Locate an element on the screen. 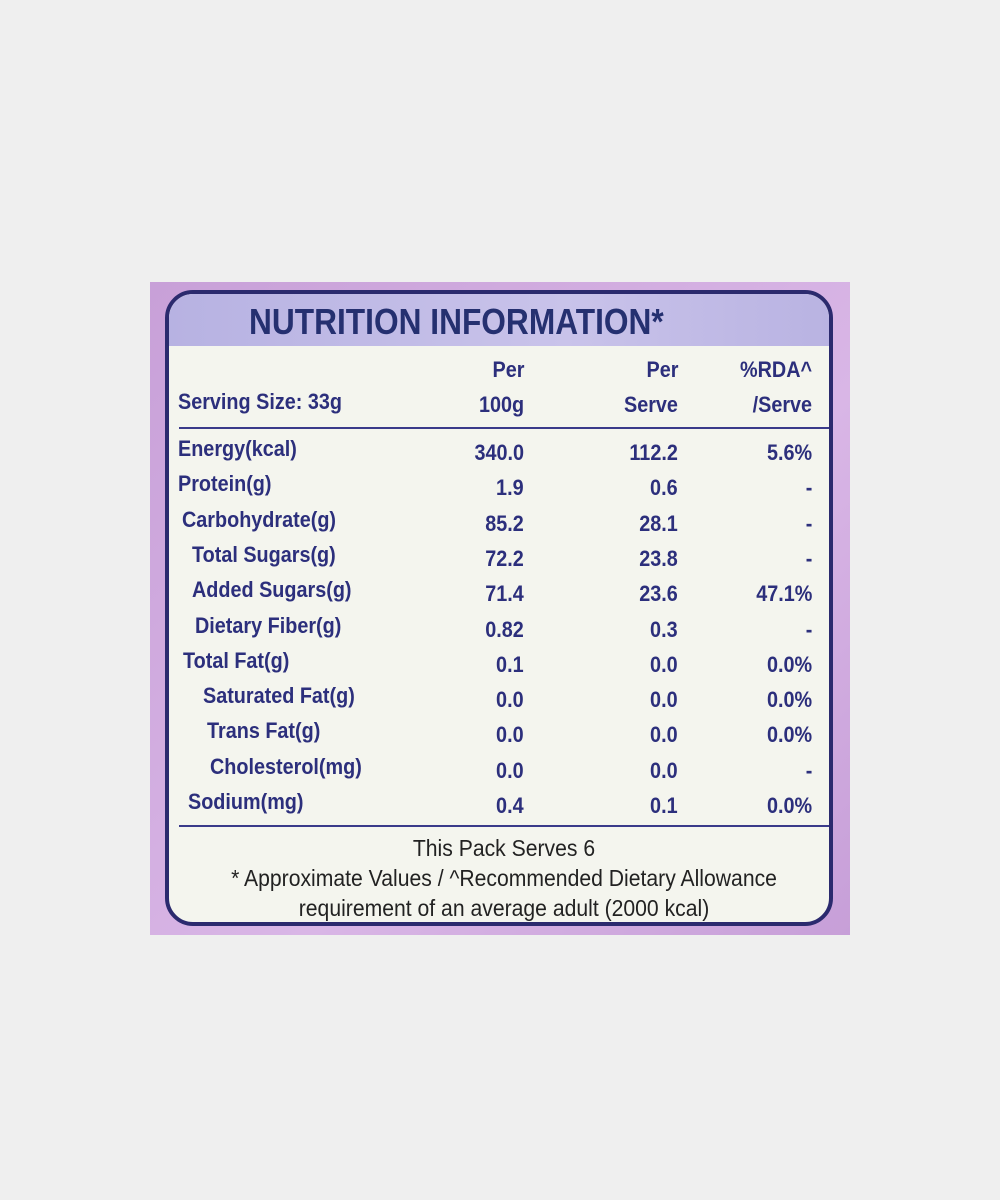 The image size is (1000, 1200). row-label: Energy(kcal) is located at coordinates (237, 448).